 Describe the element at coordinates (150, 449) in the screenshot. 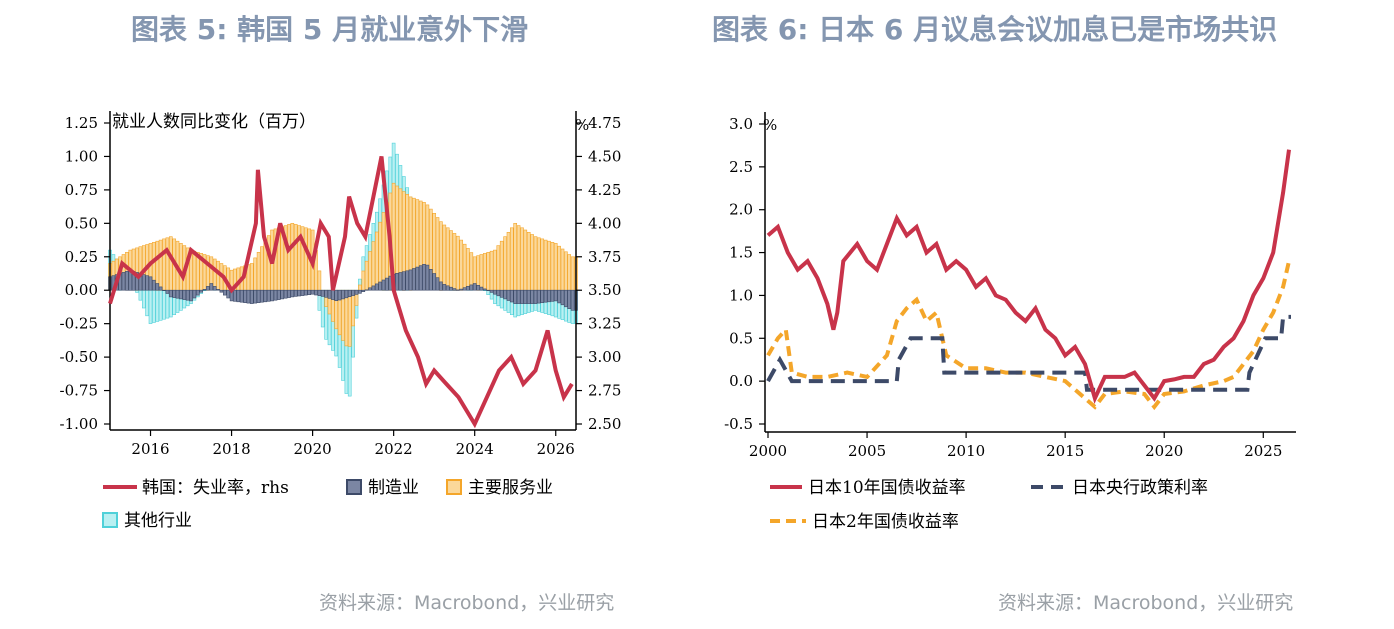

I see `x-tick-label: 2016` at that location.